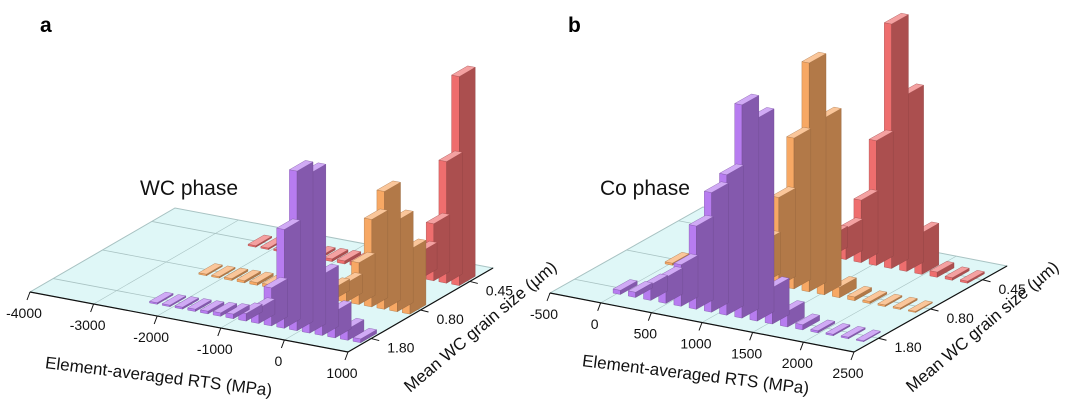 Image resolution: width=1080 pixels, height=400 pixels. Describe the element at coordinates (189, 188) in the screenshot. I see `wc-phase-annotation: WC phase` at that location.